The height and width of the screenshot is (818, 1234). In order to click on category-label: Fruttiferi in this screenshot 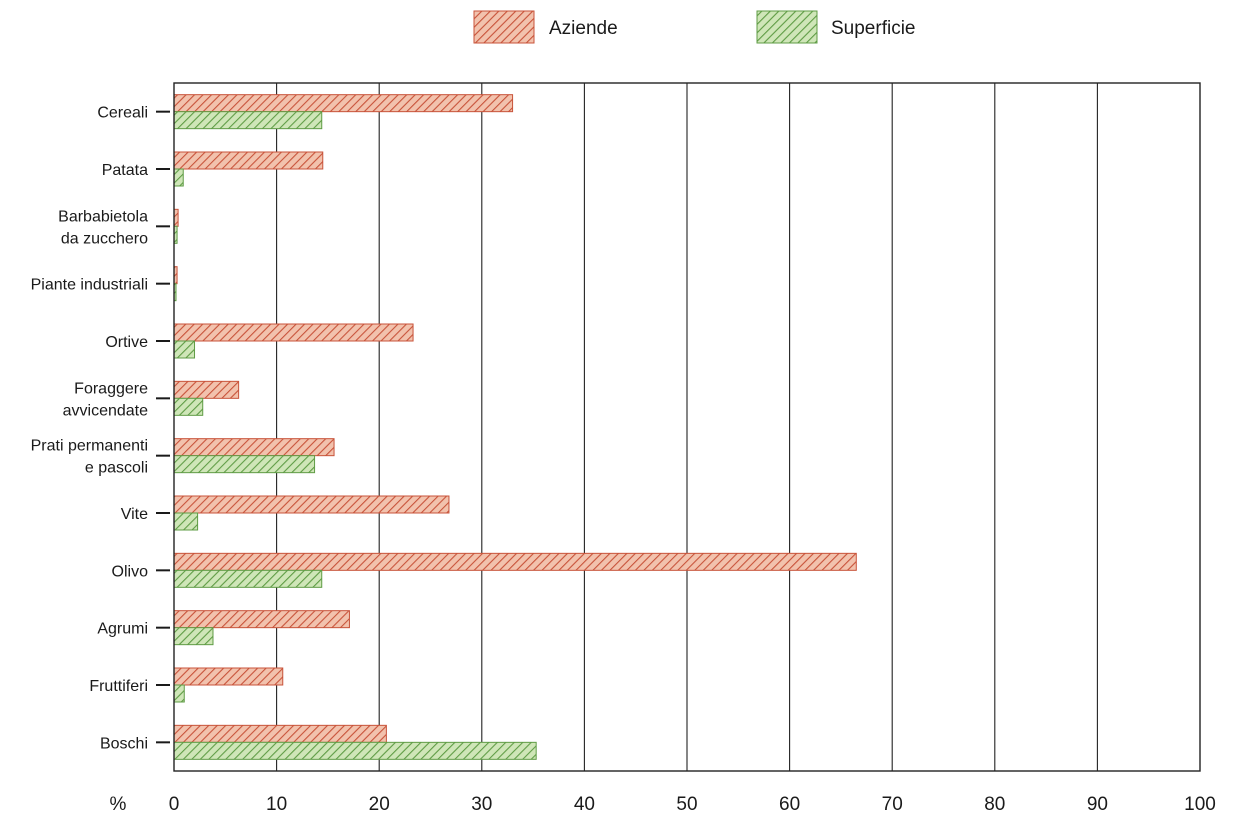, I will do `click(118, 686)`.